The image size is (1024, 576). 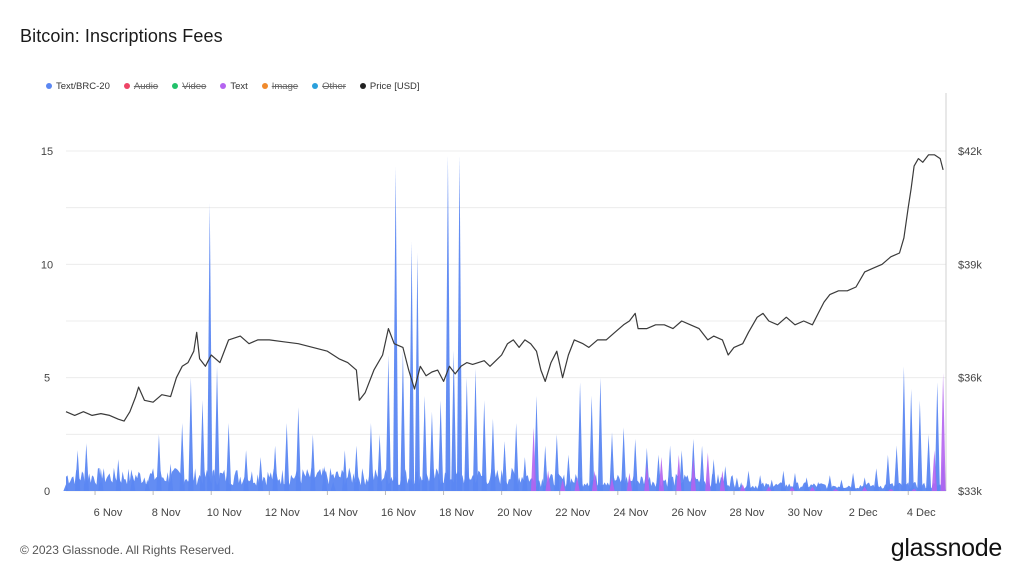 What do you see at coordinates (921, 513) in the screenshot?
I see `x-tick-label: 4 Dec` at bounding box center [921, 513].